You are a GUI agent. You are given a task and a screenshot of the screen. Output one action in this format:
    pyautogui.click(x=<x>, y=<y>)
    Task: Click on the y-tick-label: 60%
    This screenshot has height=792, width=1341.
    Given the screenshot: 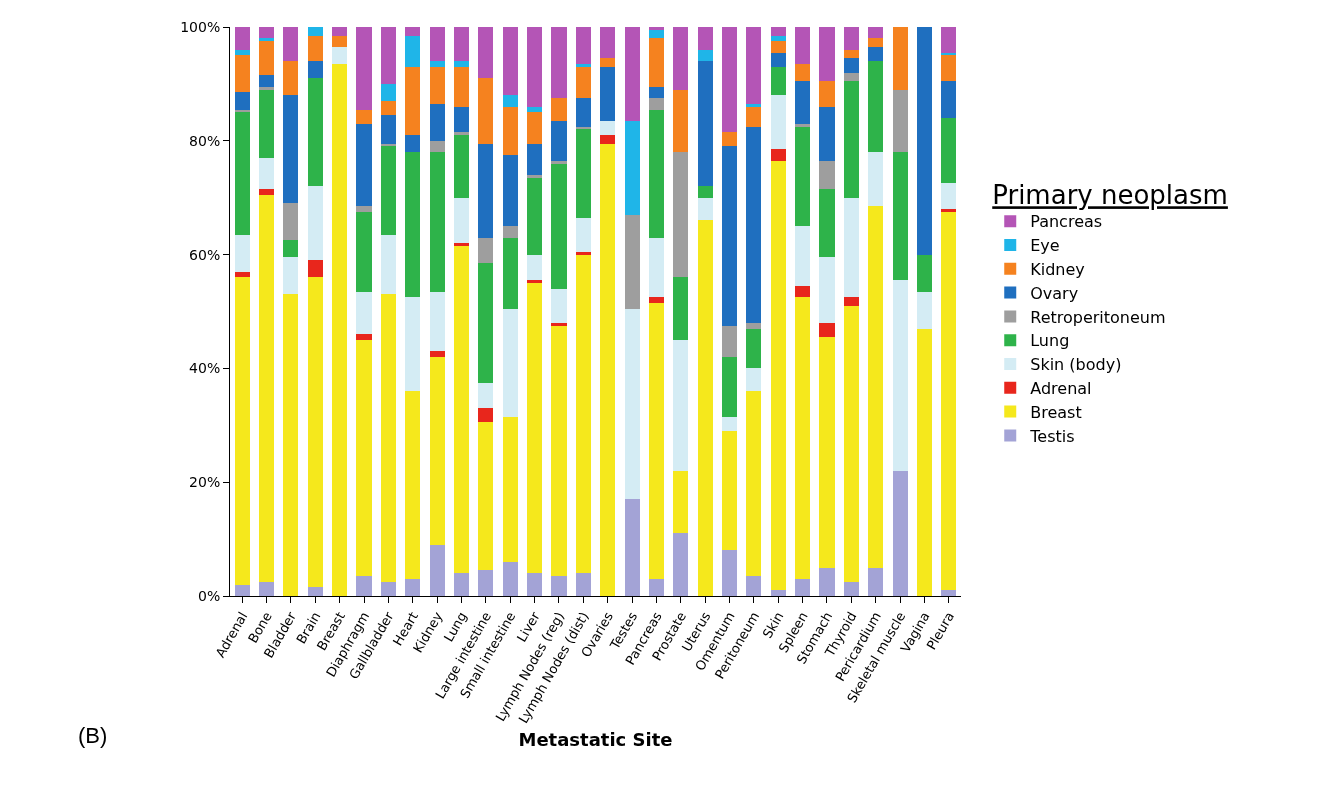 What is the action you would take?
    pyautogui.click(x=205, y=254)
    